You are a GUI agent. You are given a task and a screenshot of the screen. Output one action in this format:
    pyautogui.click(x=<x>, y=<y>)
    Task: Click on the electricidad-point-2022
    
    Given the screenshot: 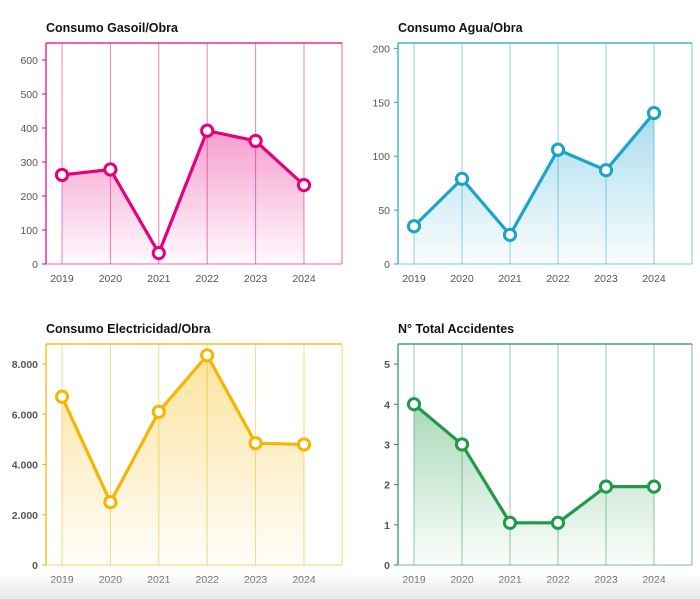 What is the action you would take?
    pyautogui.click(x=207, y=355)
    